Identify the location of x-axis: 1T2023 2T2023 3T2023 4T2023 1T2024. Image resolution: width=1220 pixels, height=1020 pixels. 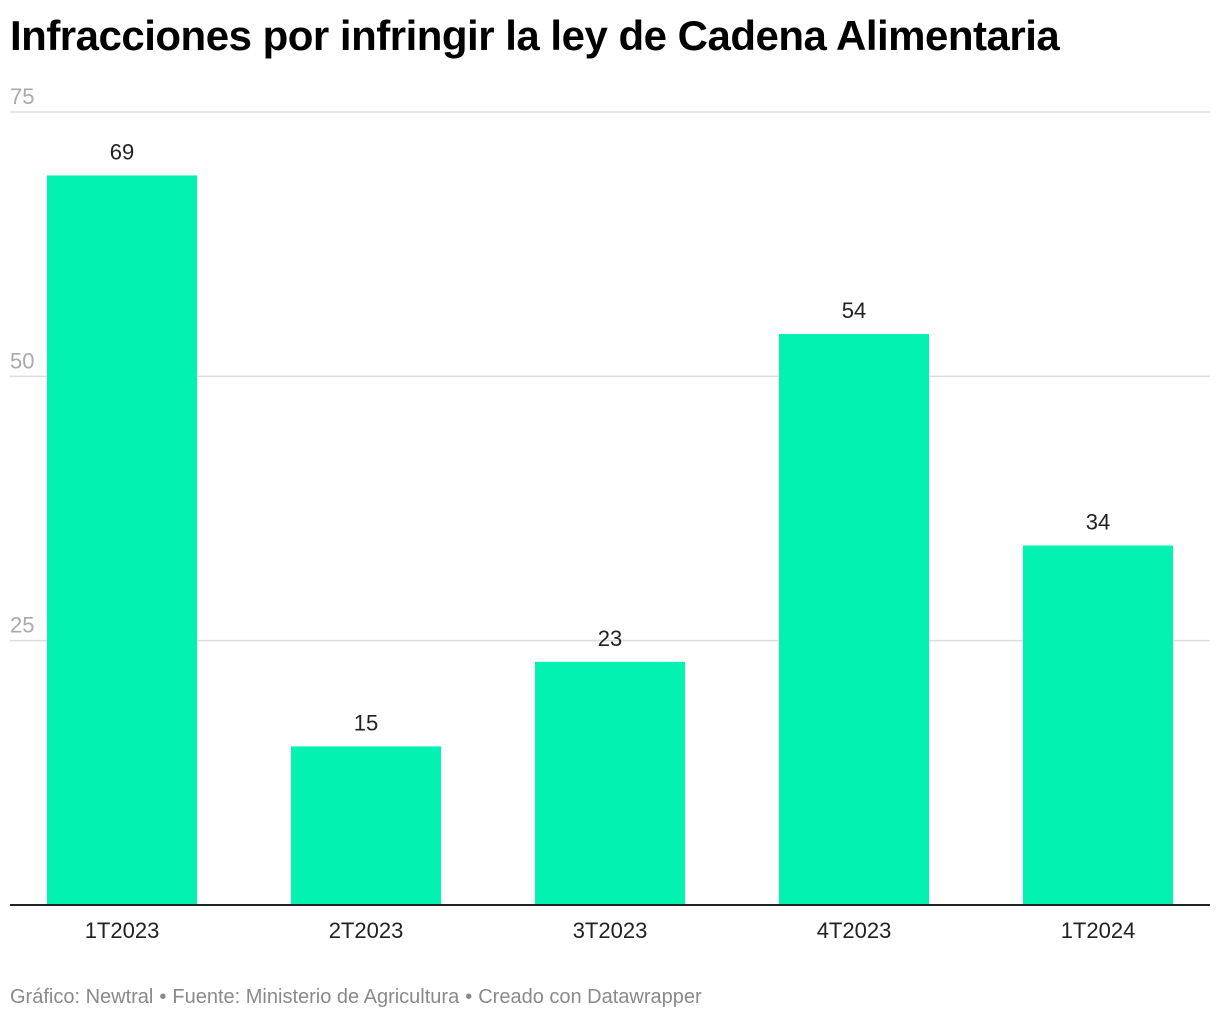
(610, 923).